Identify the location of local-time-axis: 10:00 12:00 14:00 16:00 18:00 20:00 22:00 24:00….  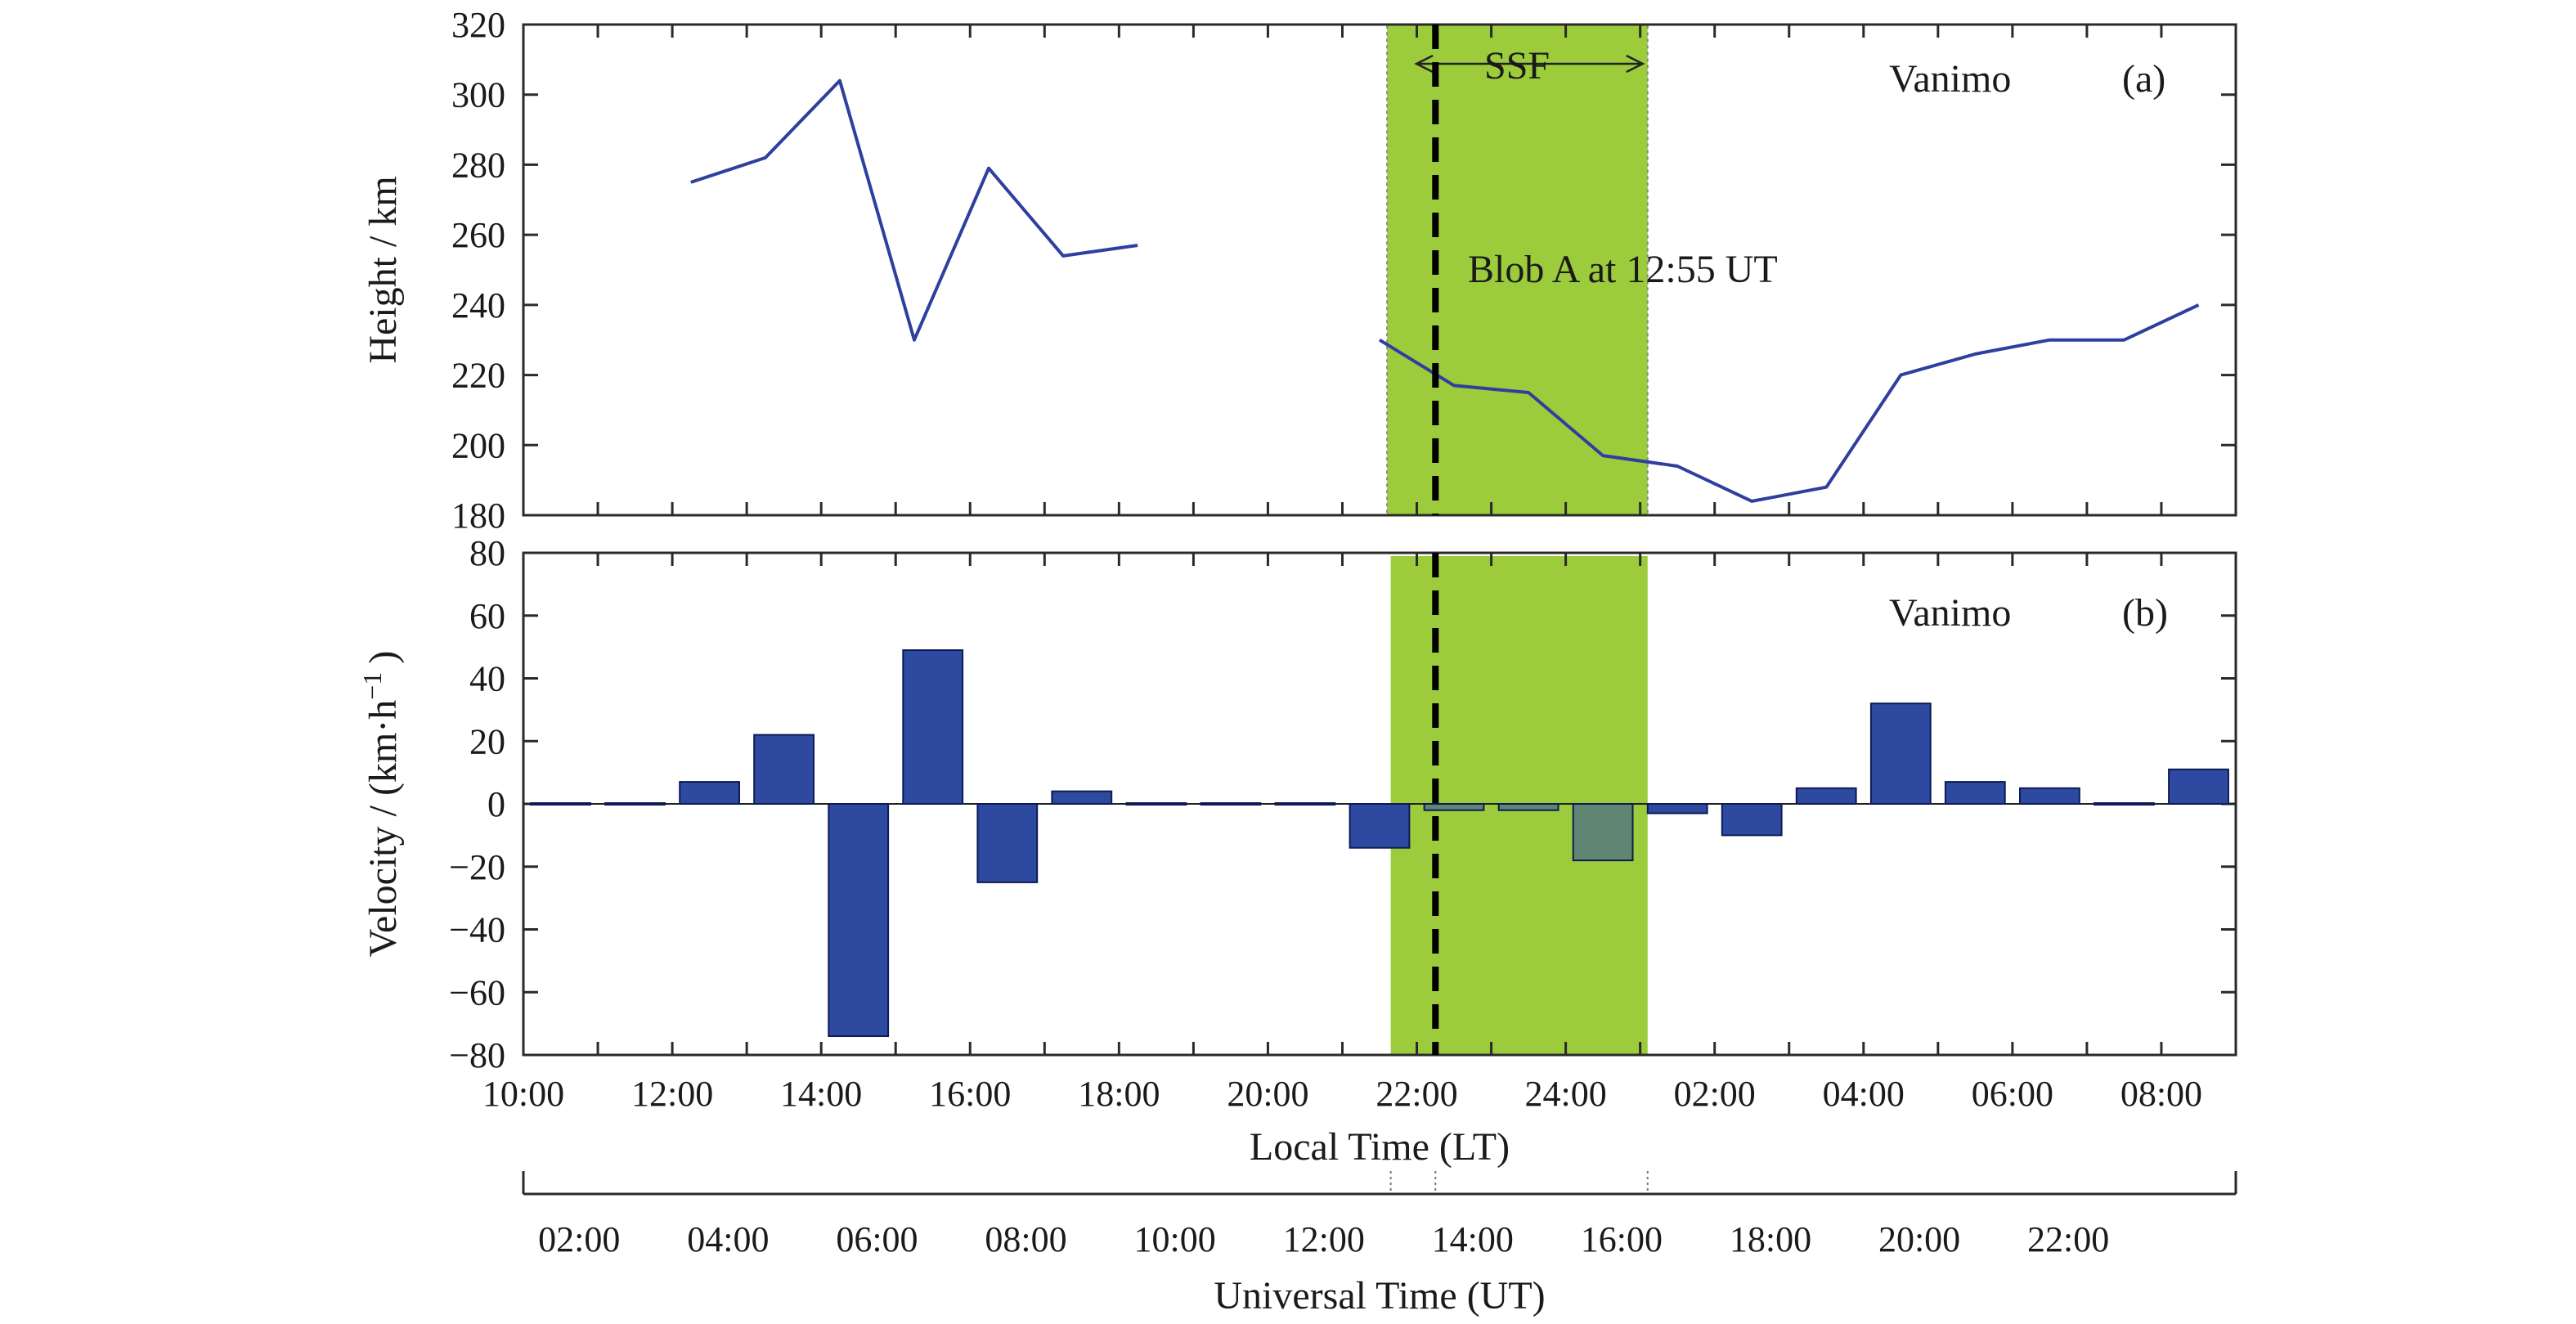
(1342, 1121).